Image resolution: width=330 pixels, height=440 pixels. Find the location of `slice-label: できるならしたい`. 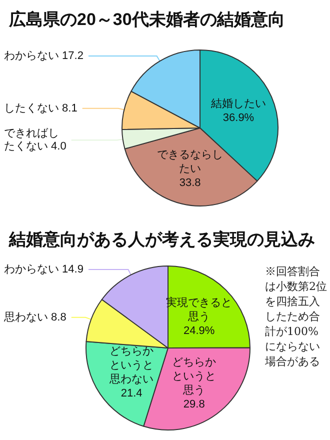

slice-label: できるならしたい is located at coordinates (190, 161).